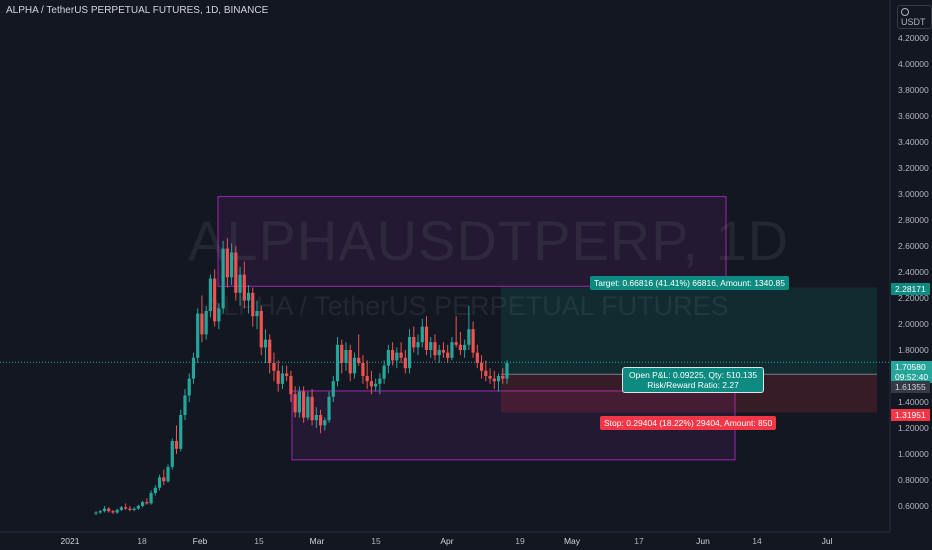 This screenshot has width=932, height=550. Describe the element at coordinates (910, 367) in the screenshot. I see `current-price: 1.70580` at that location.